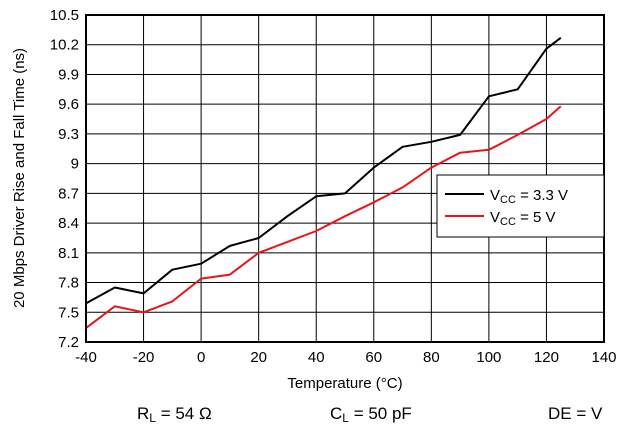 The height and width of the screenshot is (429, 618). Describe the element at coordinates (68, 223) in the screenshot. I see `y-tick-label: 8.4` at that location.